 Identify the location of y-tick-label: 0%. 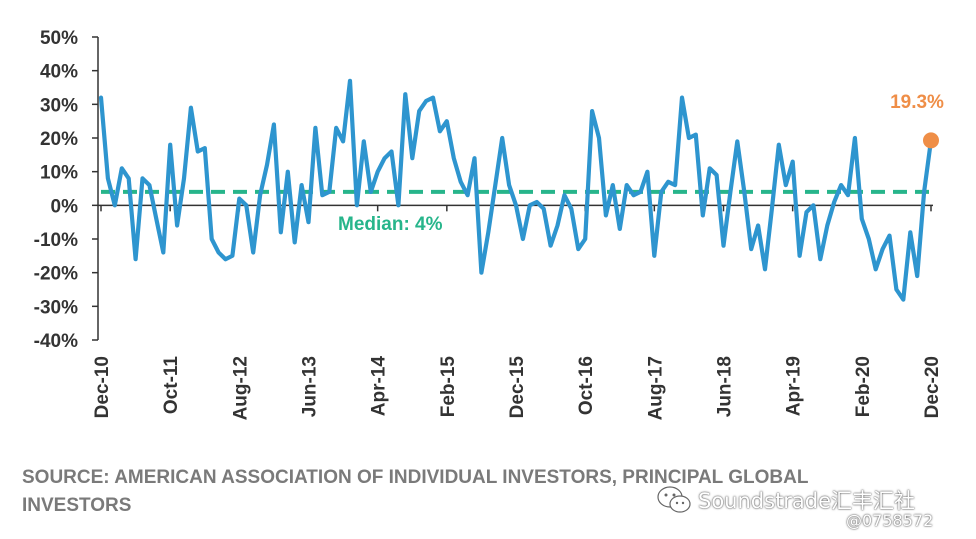
(65, 206).